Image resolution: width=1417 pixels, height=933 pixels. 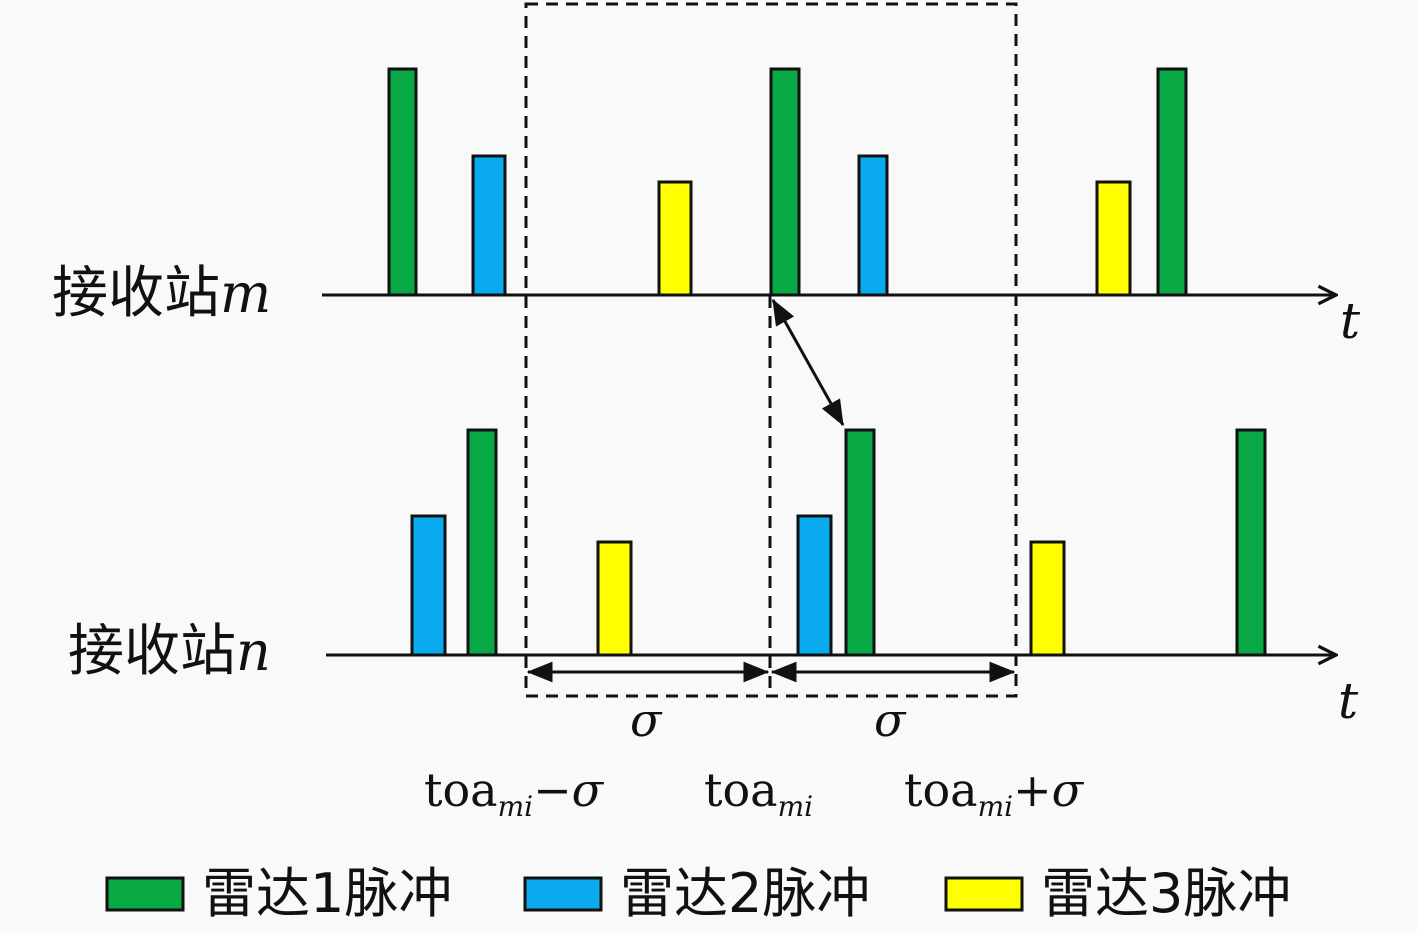 I want to click on tick-label-left: toami−σ, so click(x=514, y=793).